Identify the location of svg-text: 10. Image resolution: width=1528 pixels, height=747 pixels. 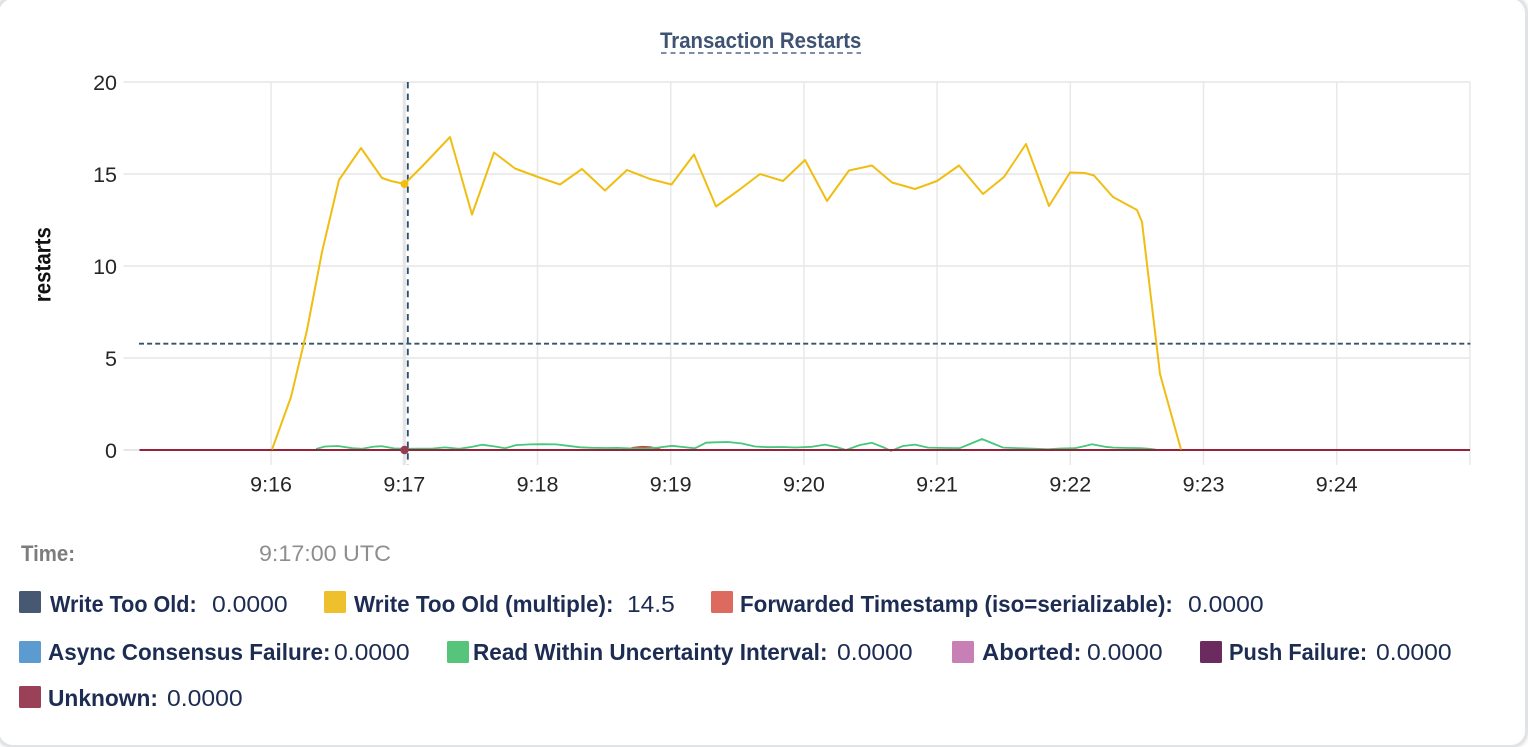
(105, 267).